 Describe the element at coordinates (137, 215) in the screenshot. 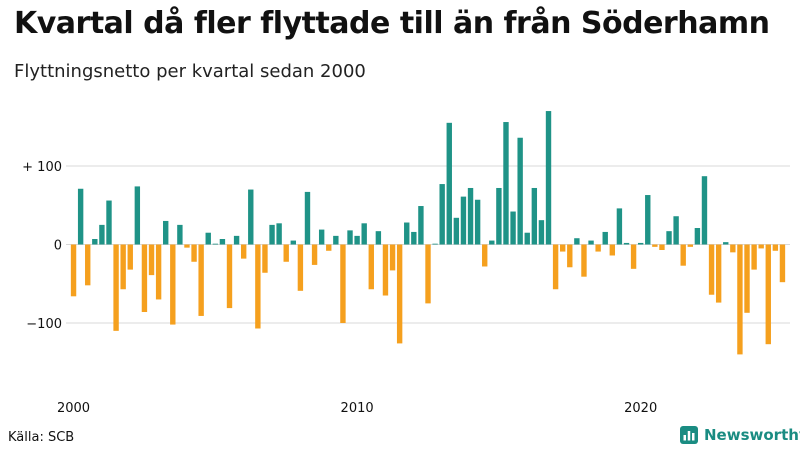

I see `bar-2002Q2` at that location.